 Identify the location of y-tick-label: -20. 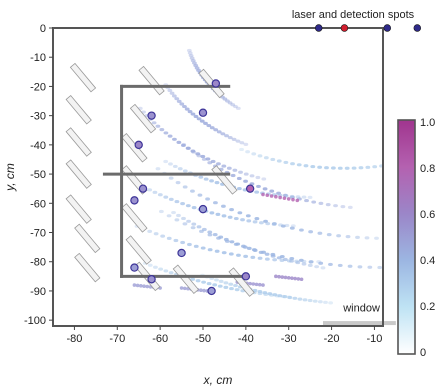
(38, 87).